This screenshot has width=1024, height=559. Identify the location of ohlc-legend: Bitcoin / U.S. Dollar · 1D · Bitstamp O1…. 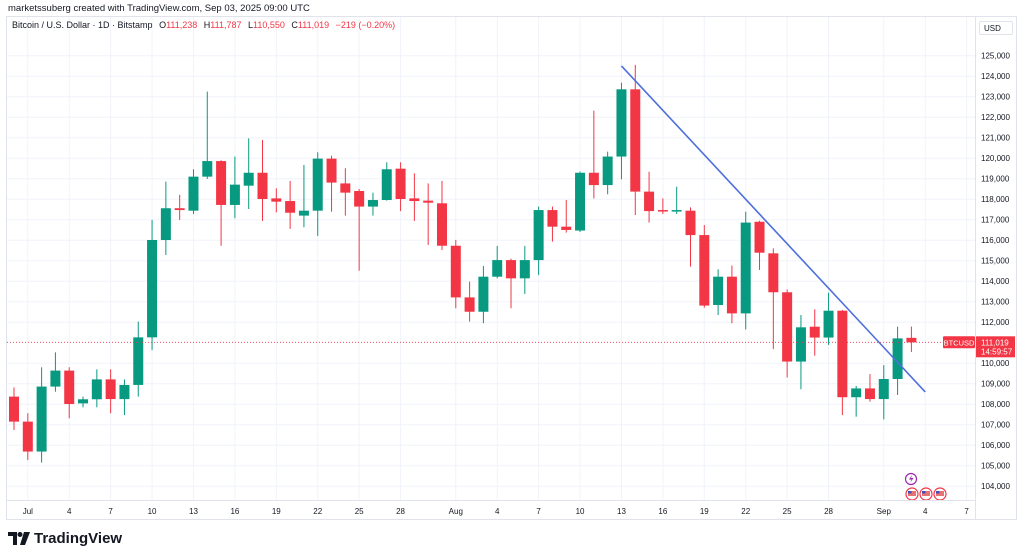
(203, 25).